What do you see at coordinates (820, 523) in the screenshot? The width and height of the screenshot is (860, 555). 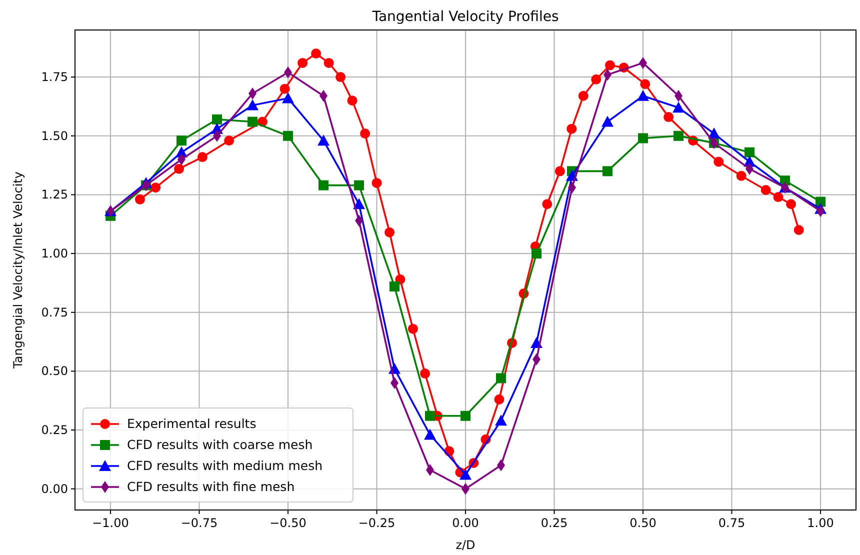 I see `x-tick-label: 1.00` at bounding box center [820, 523].